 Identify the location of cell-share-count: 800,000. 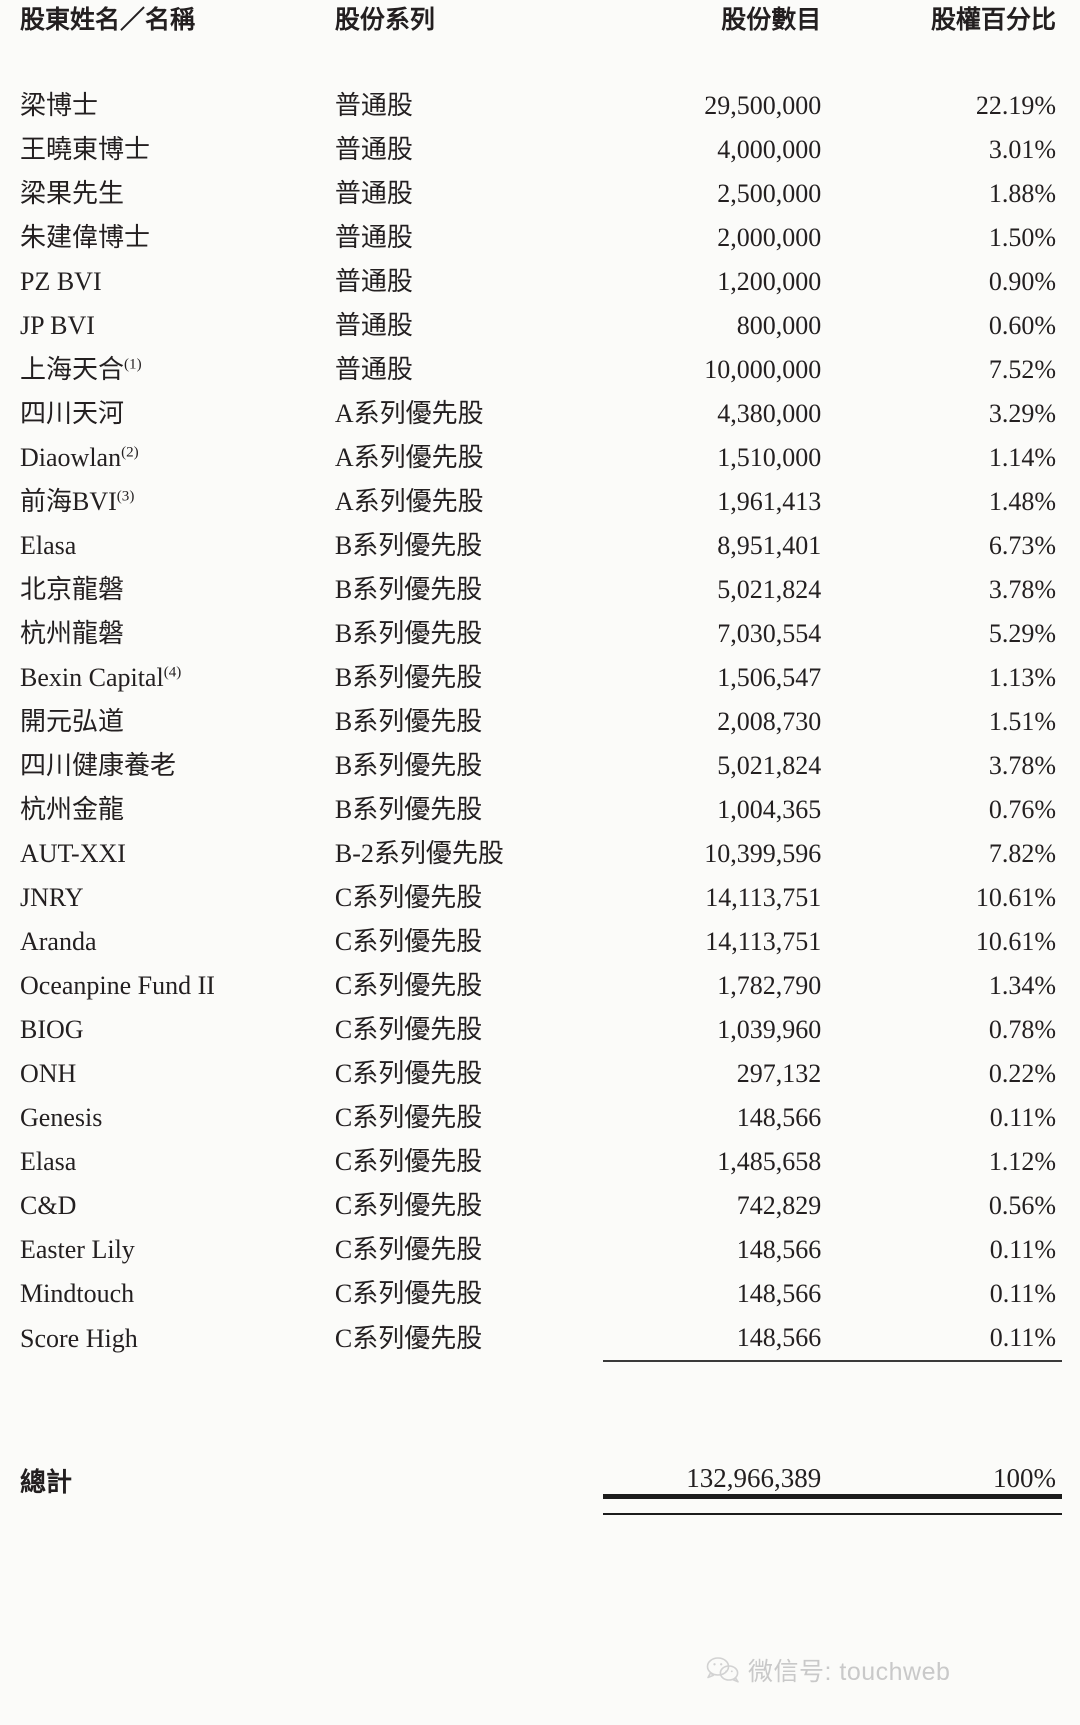
(779, 325).